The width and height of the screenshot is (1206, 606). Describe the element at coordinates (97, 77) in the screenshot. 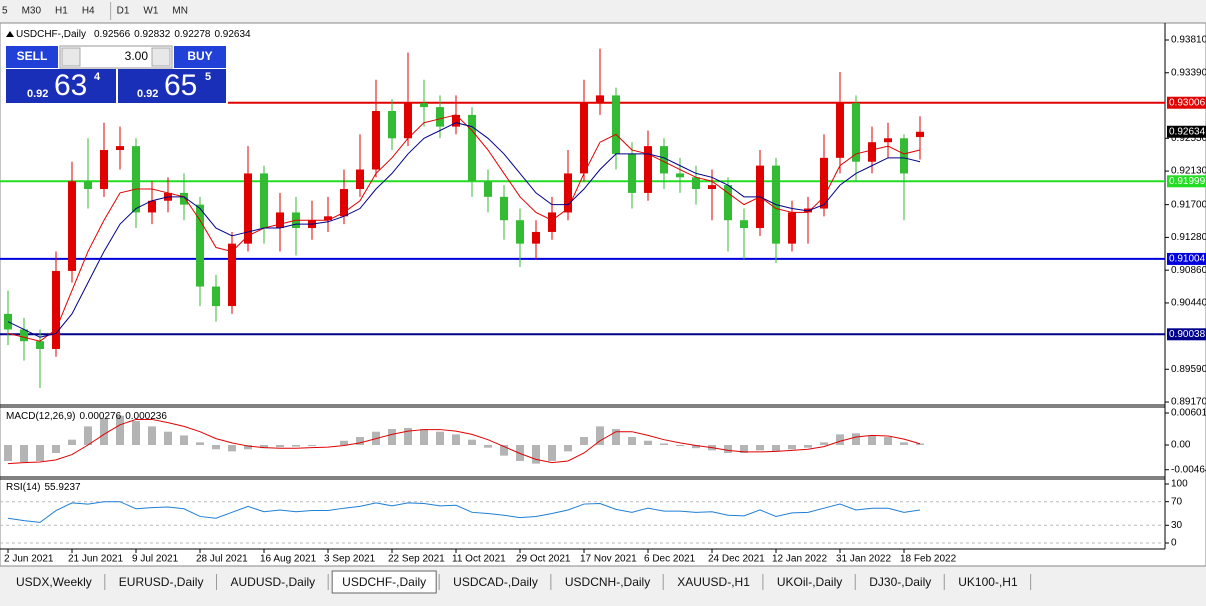

I see `bid-frac: 4` at that location.